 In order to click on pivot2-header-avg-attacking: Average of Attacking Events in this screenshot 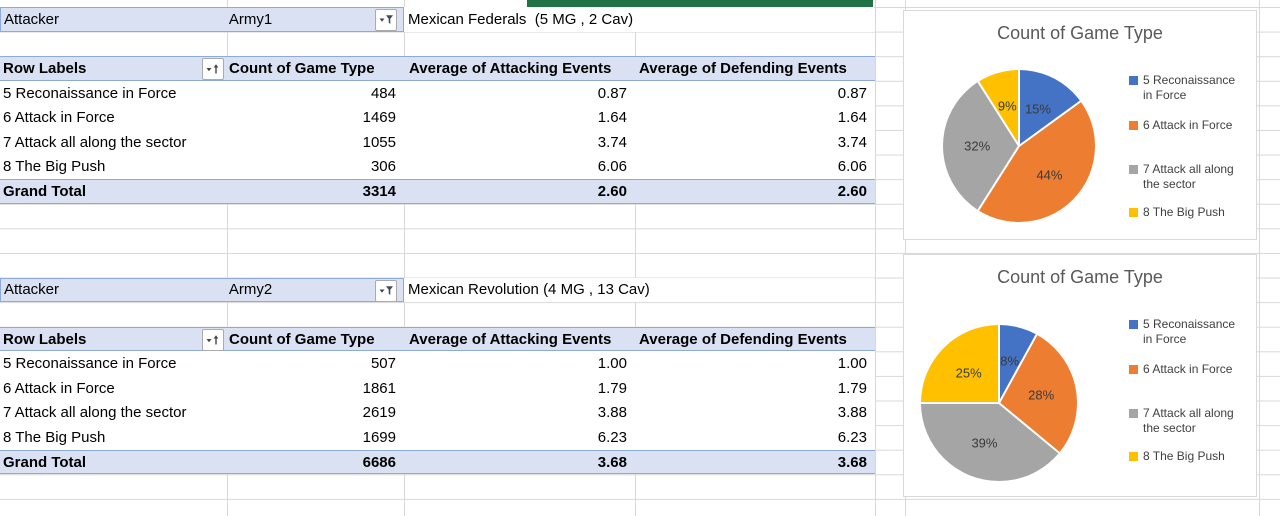, I will do `click(510, 339)`.